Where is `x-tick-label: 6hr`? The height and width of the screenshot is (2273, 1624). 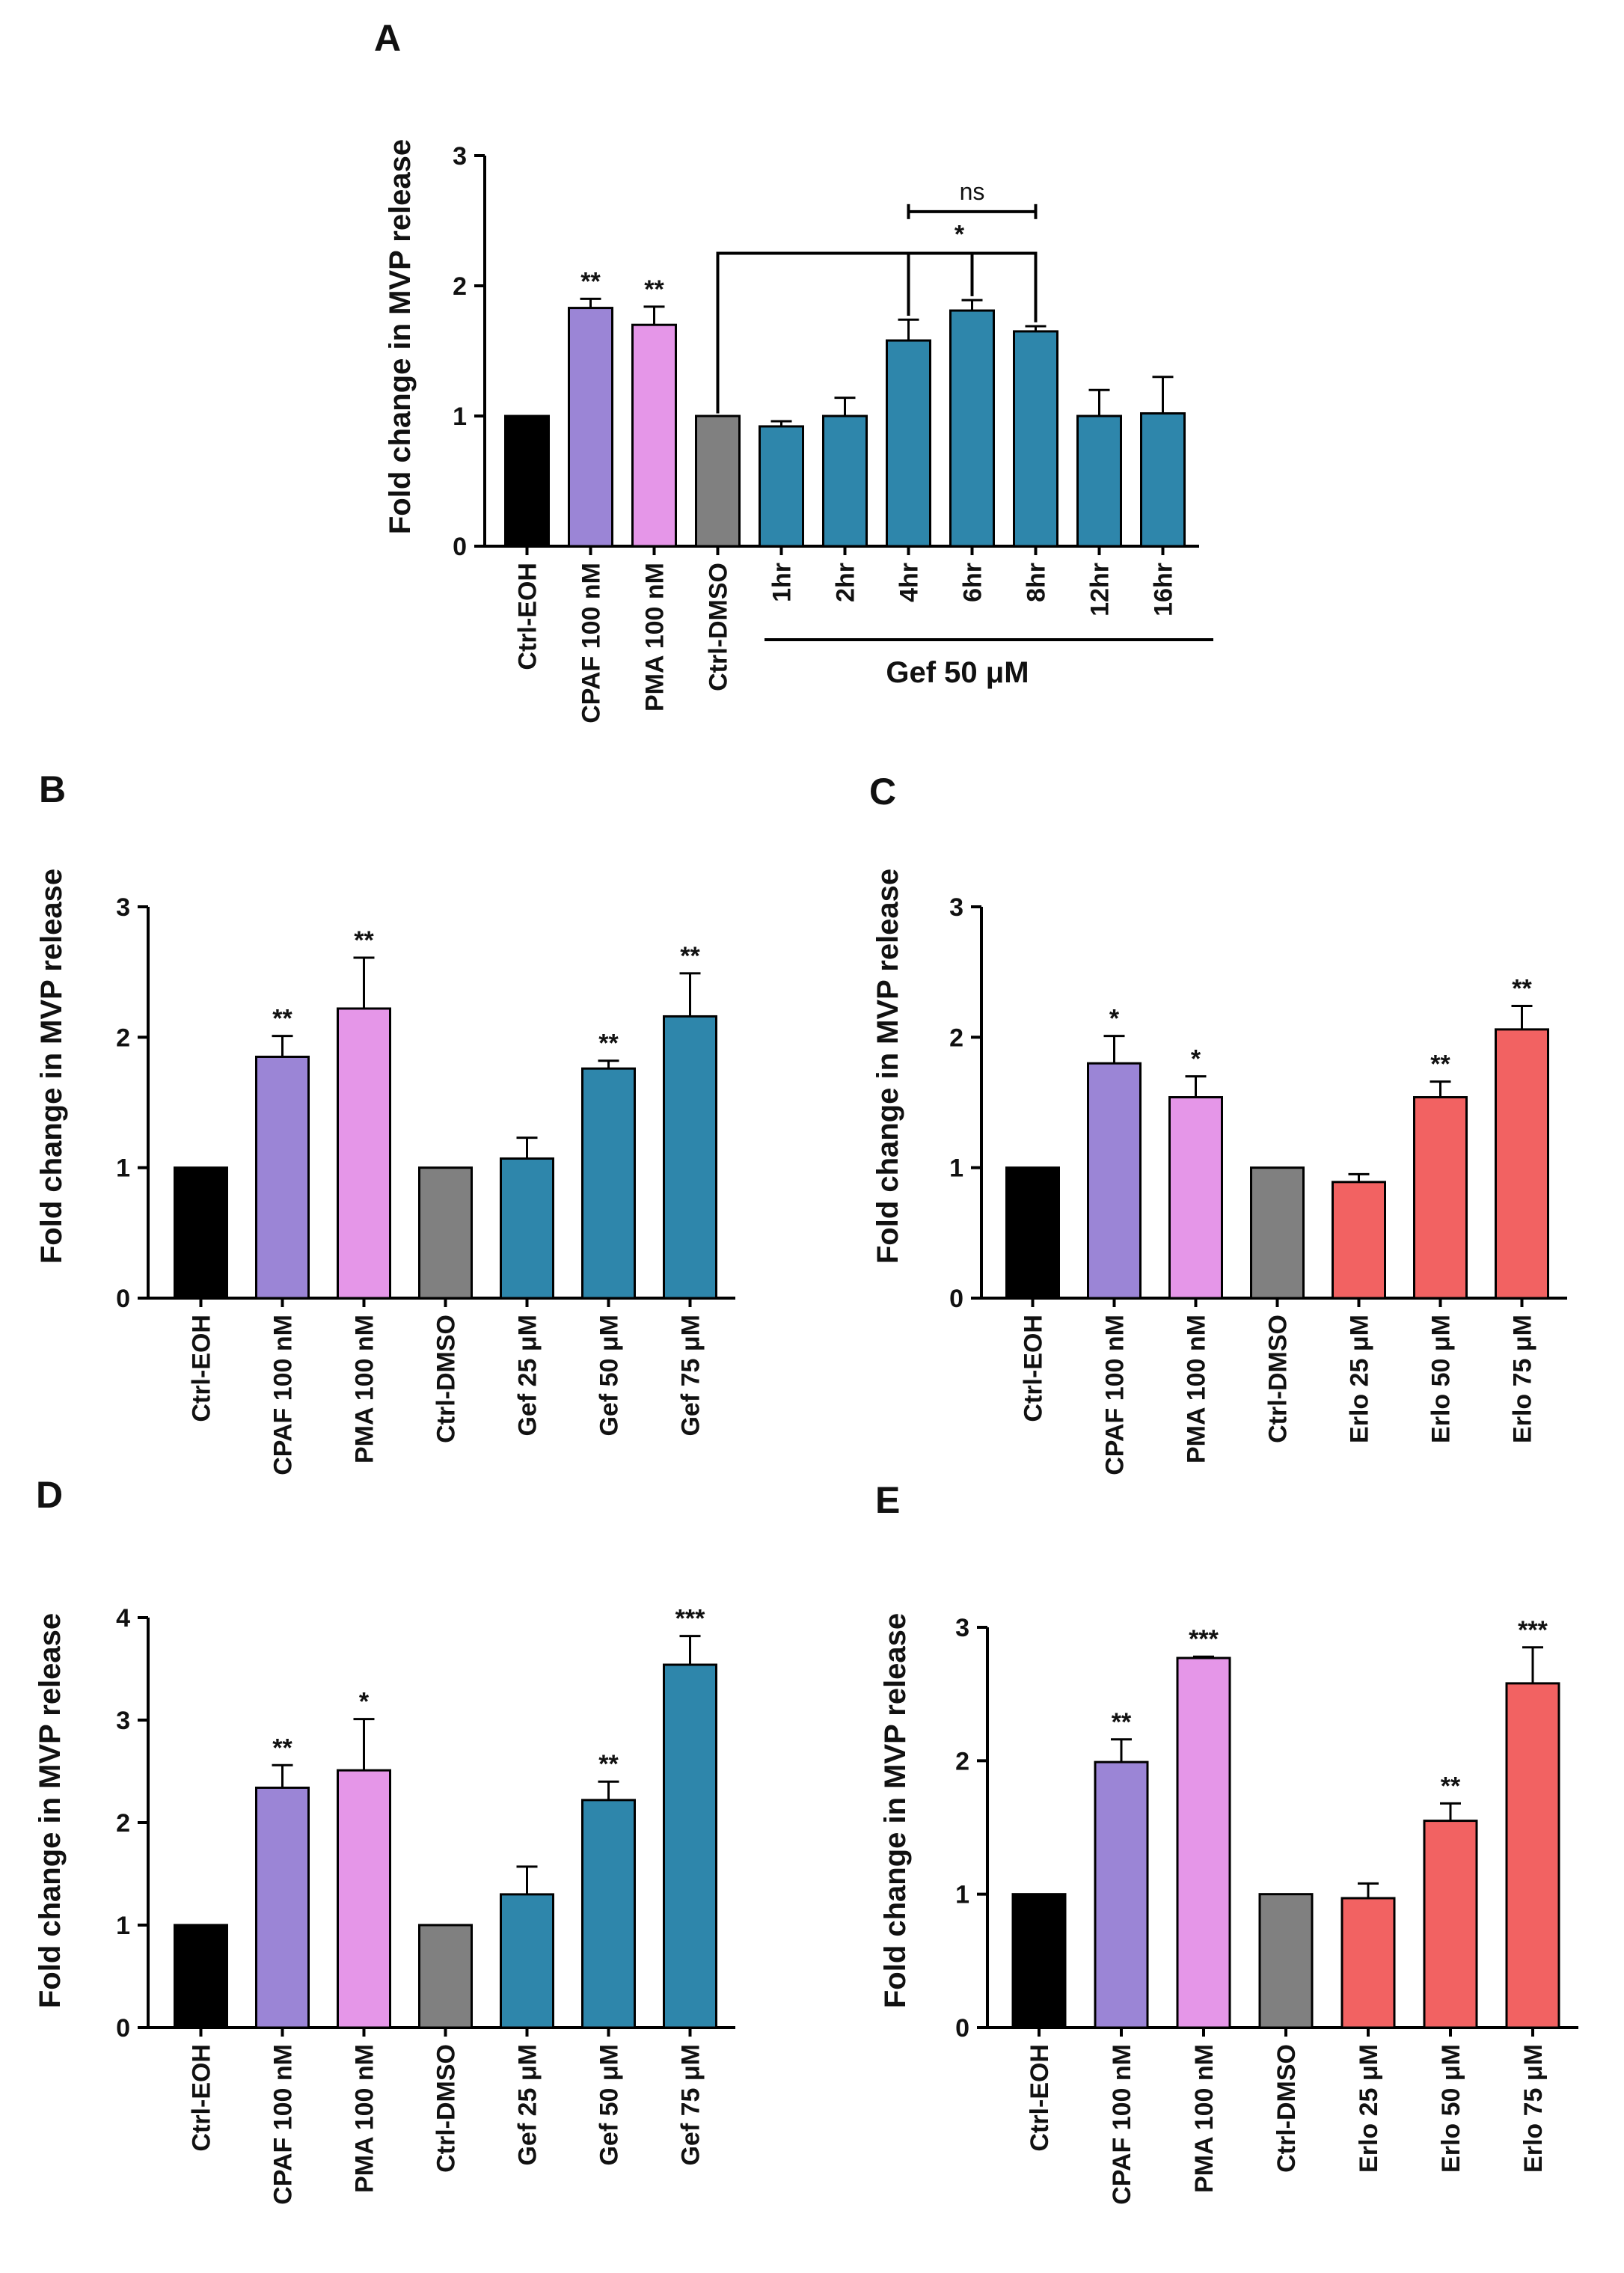 x-tick-label: 6hr is located at coordinates (973, 583).